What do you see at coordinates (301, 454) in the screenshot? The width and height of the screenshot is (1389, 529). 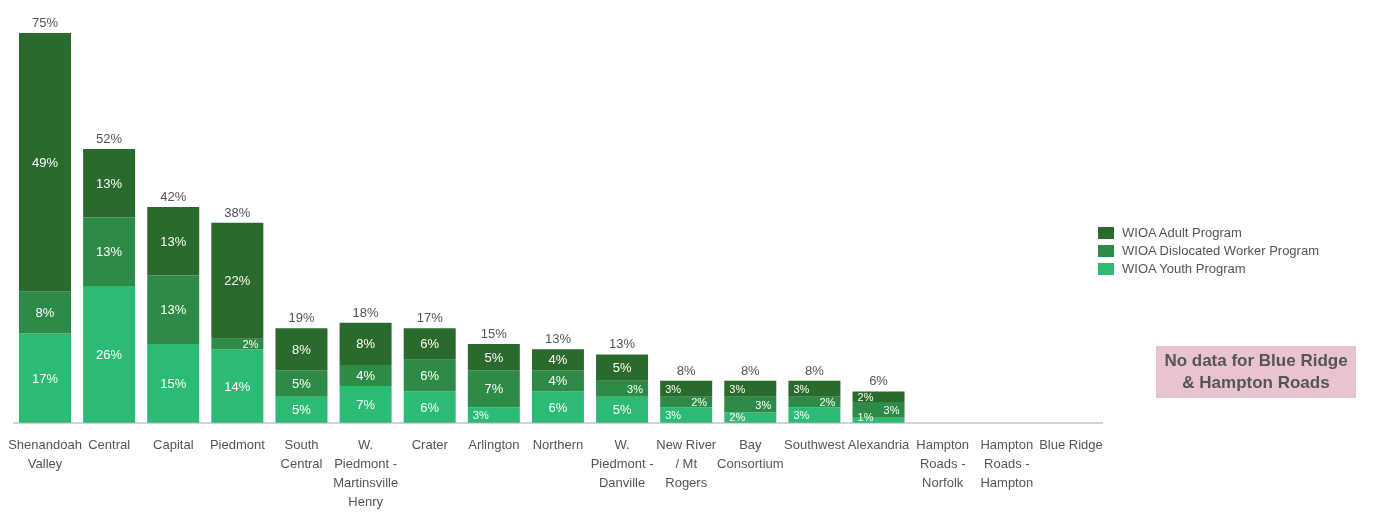 I see `x-tick-label: South Central` at bounding box center [301, 454].